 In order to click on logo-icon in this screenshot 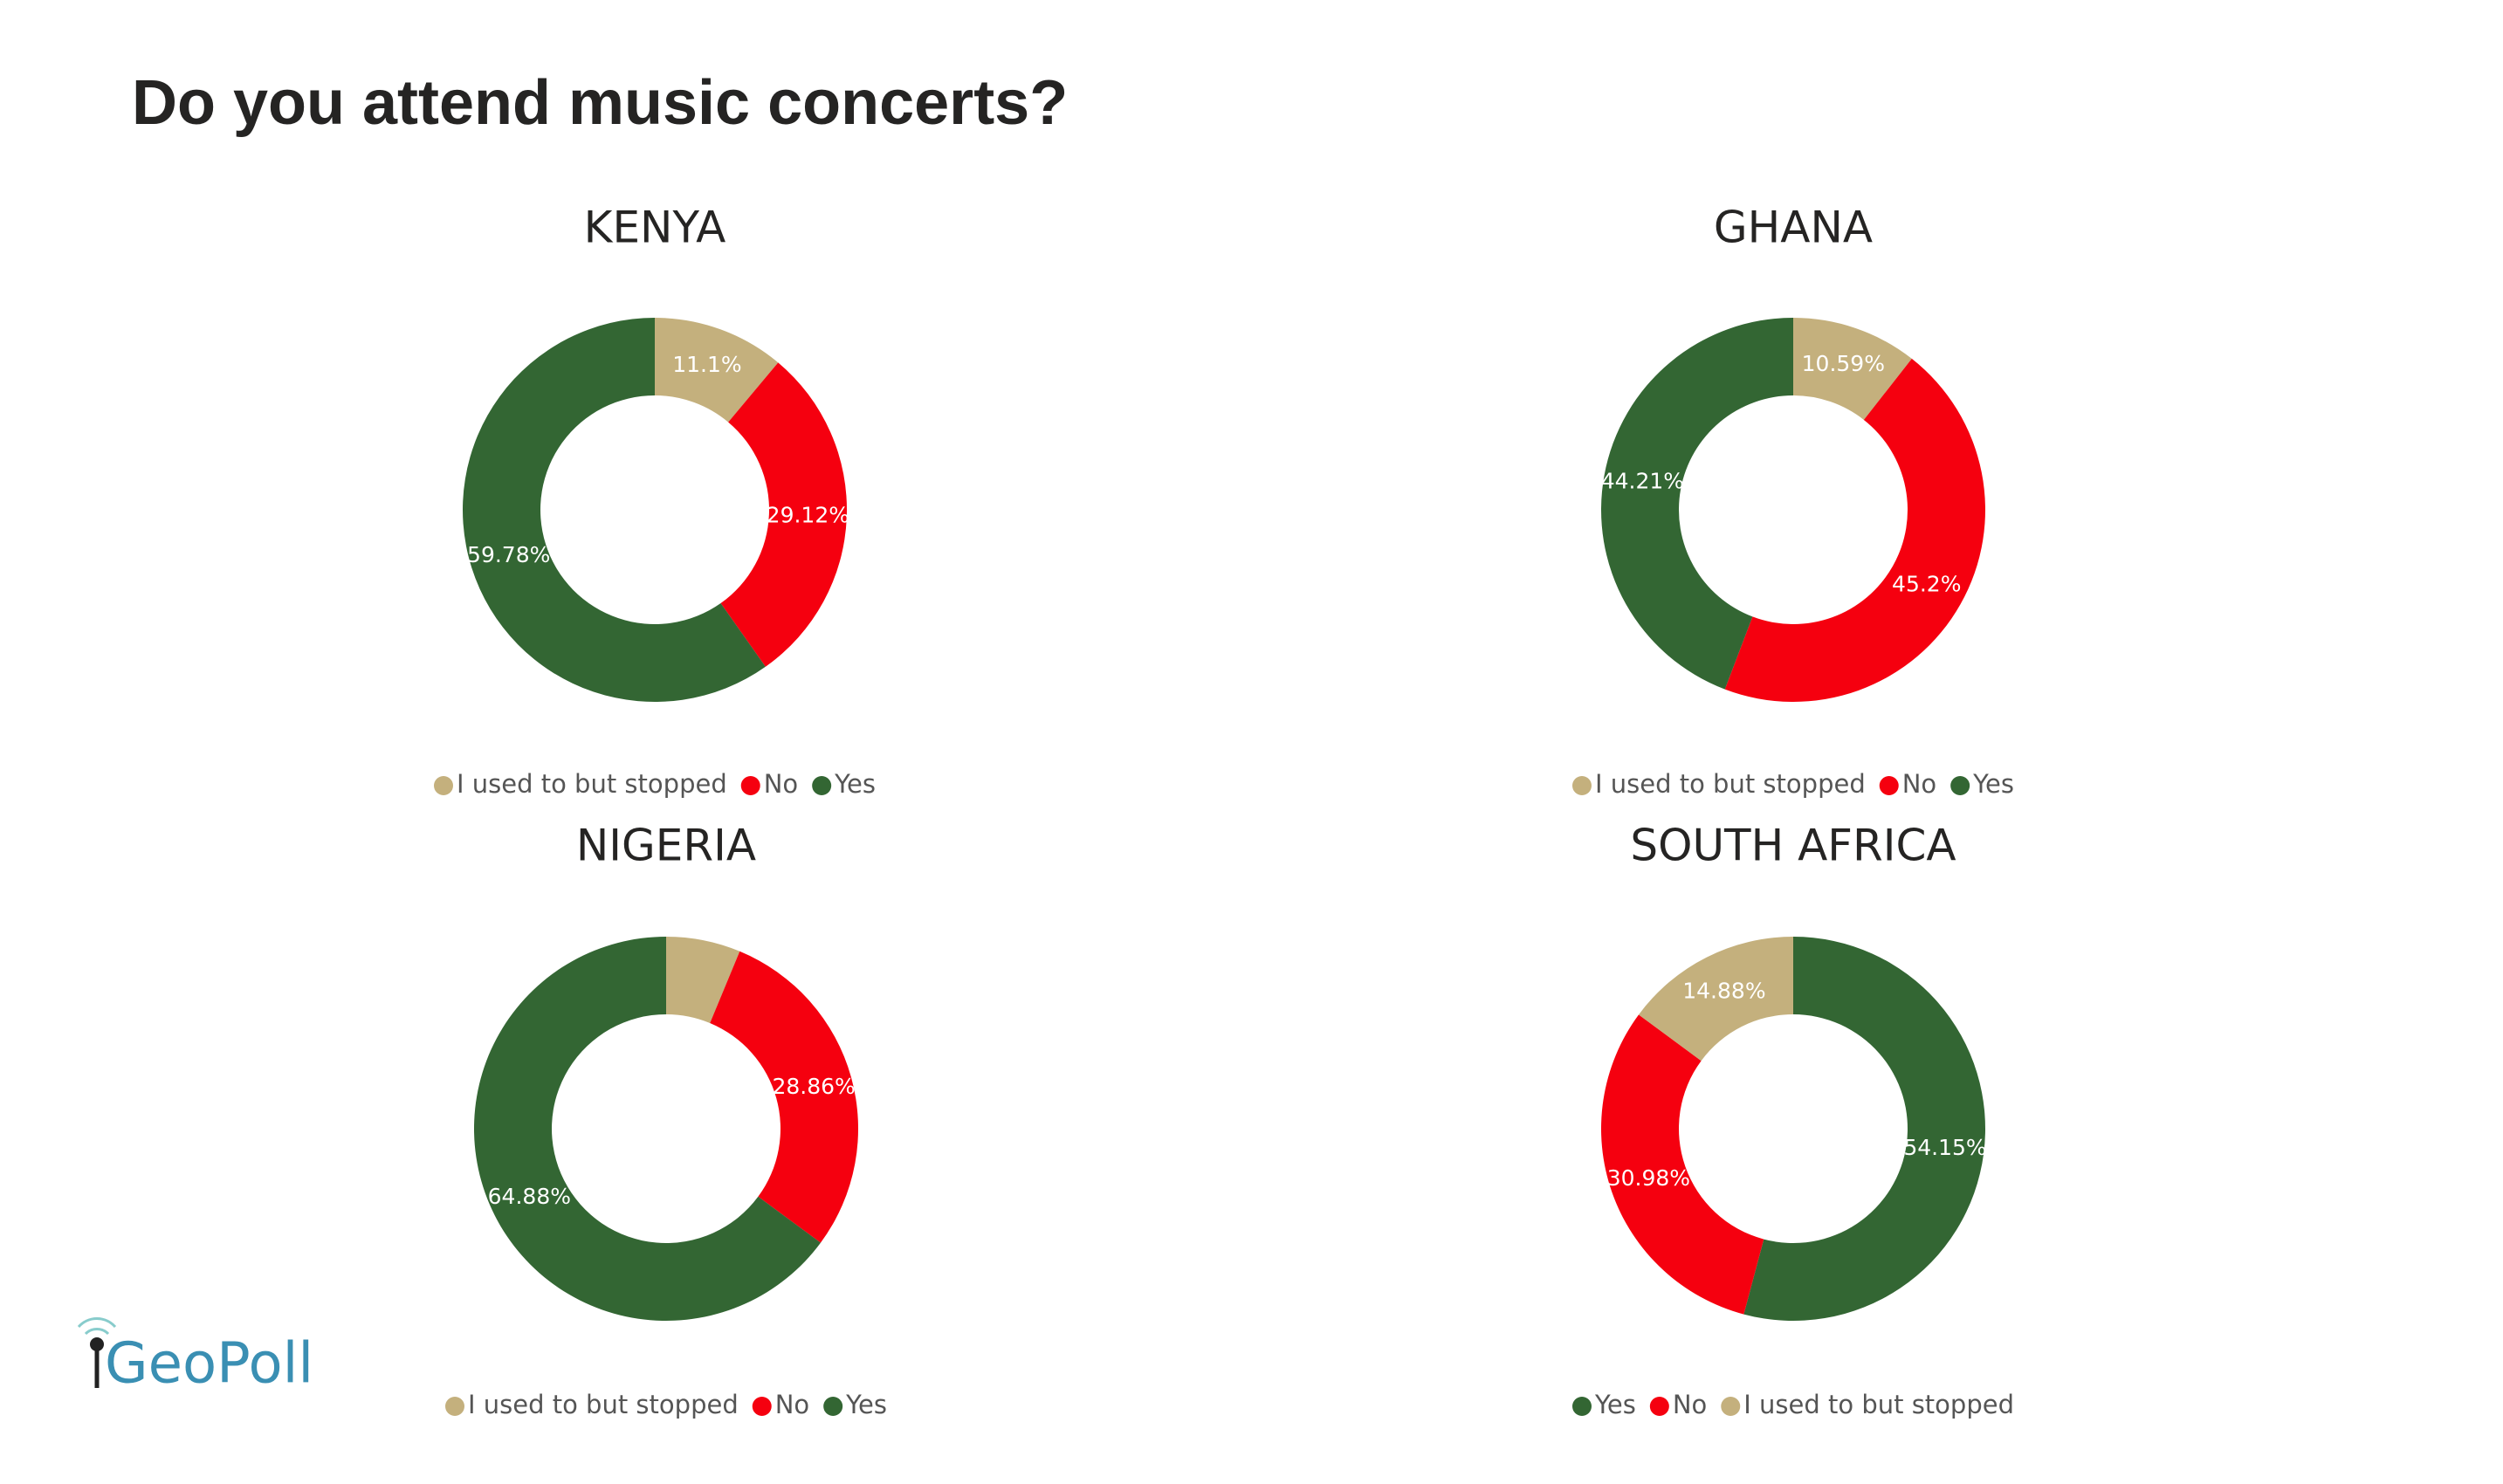, I will do `click(97, 1353)`.